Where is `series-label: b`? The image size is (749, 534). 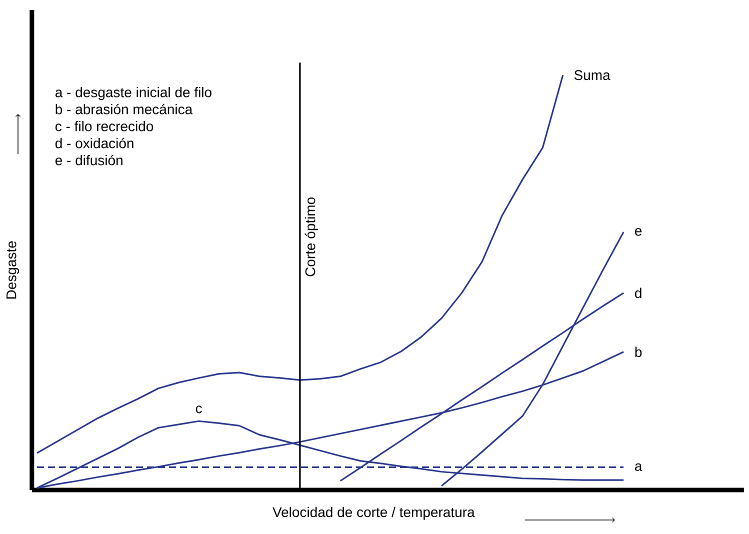
series-label: b is located at coordinates (638, 351).